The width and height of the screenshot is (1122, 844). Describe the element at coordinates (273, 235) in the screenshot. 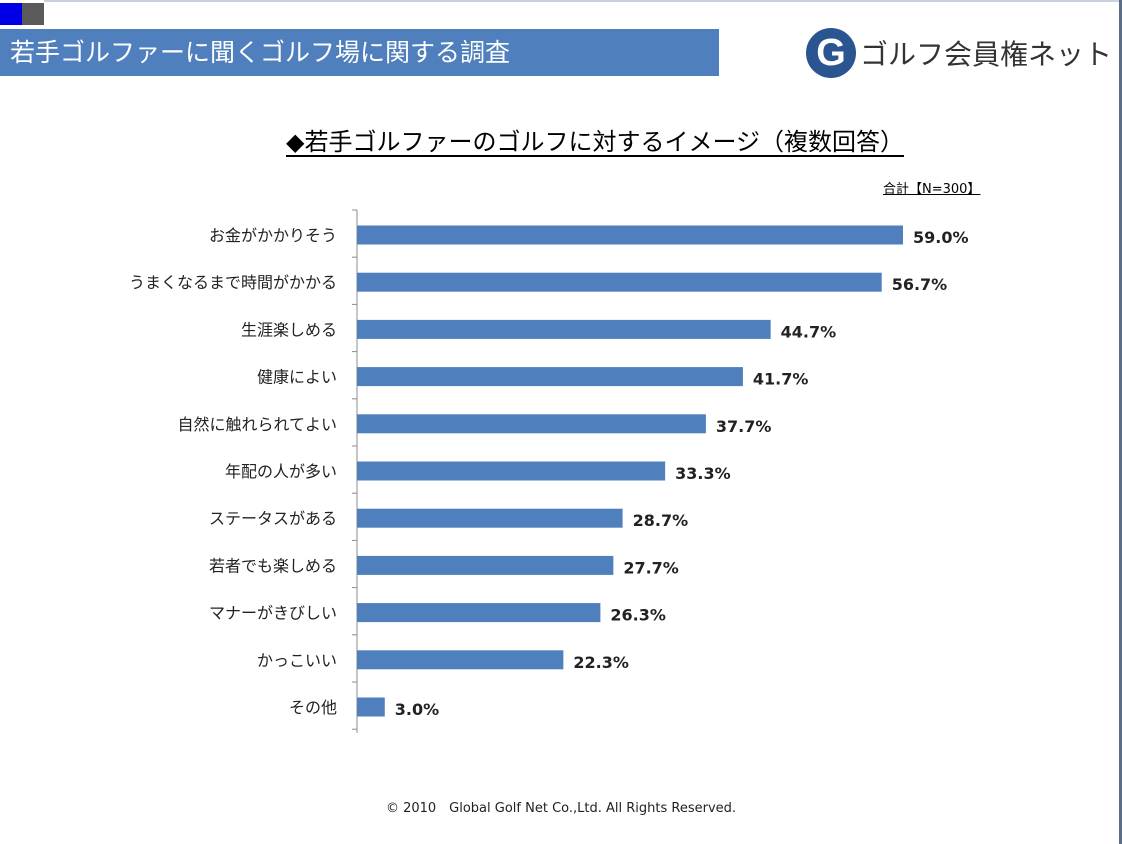

I see `category-label: お金がかかりそう` at that location.